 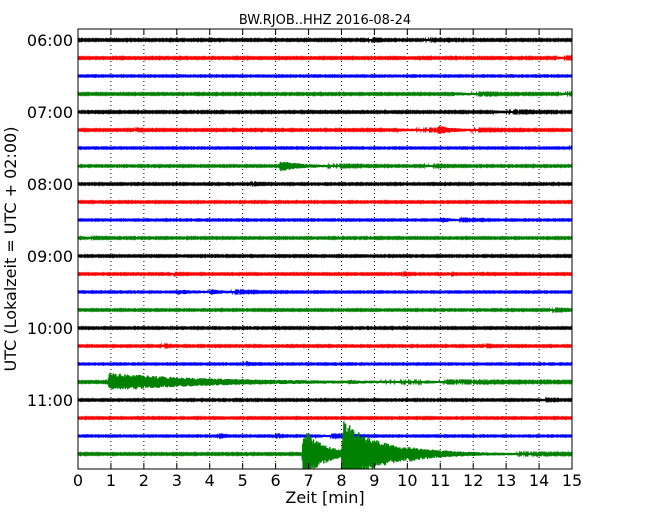 I want to click on x-tick-label-9: 9, so click(x=374, y=480).